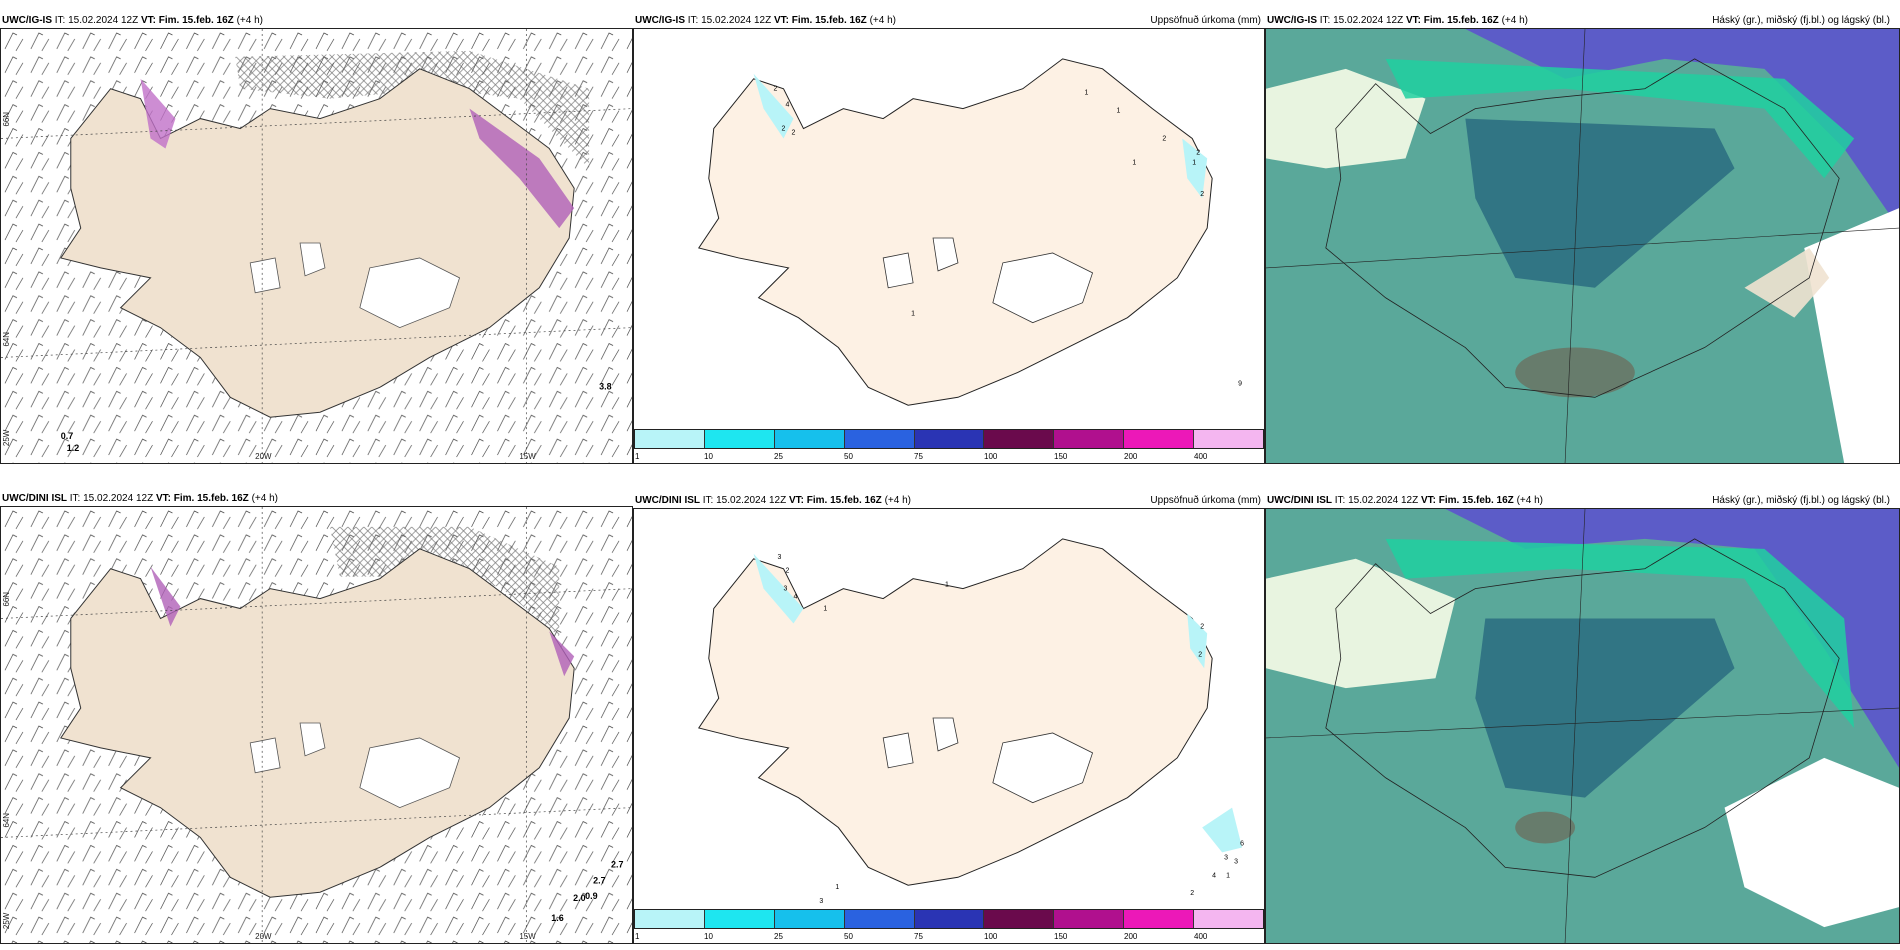  Describe the element at coordinates (1242, 843) in the screenshot. I see `value-label: 6` at that location.